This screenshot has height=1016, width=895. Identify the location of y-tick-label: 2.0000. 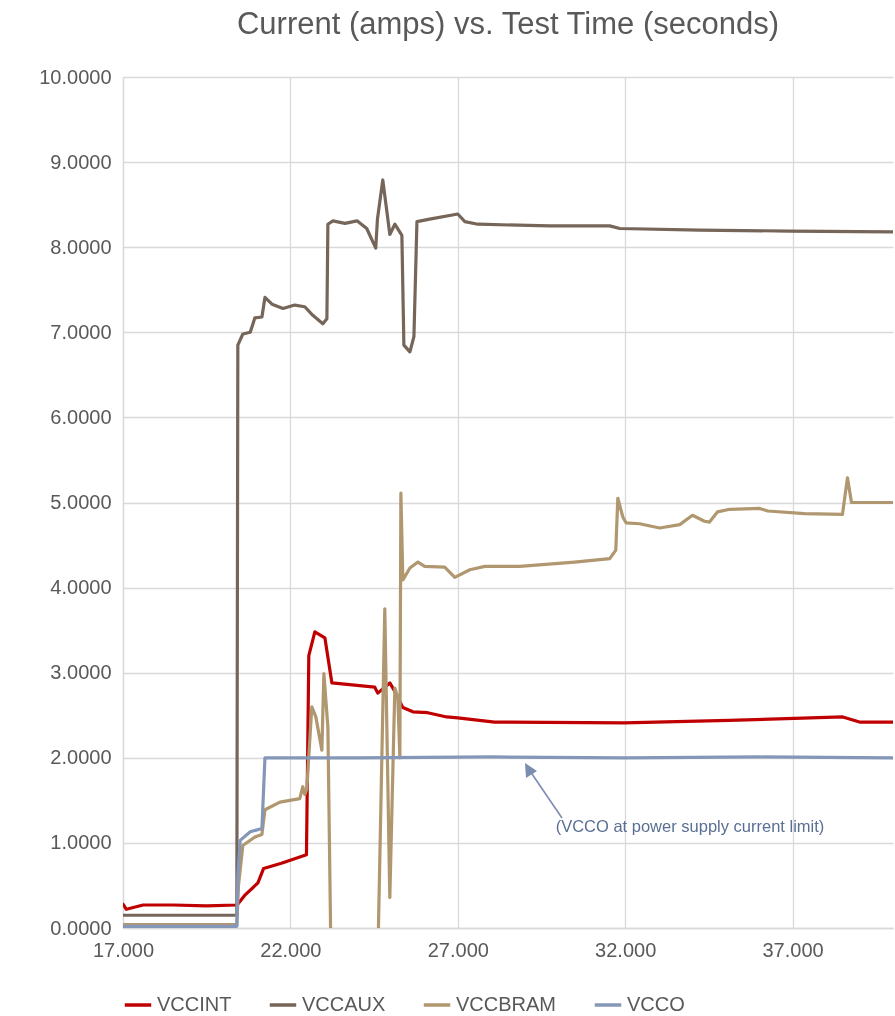
(81, 757).